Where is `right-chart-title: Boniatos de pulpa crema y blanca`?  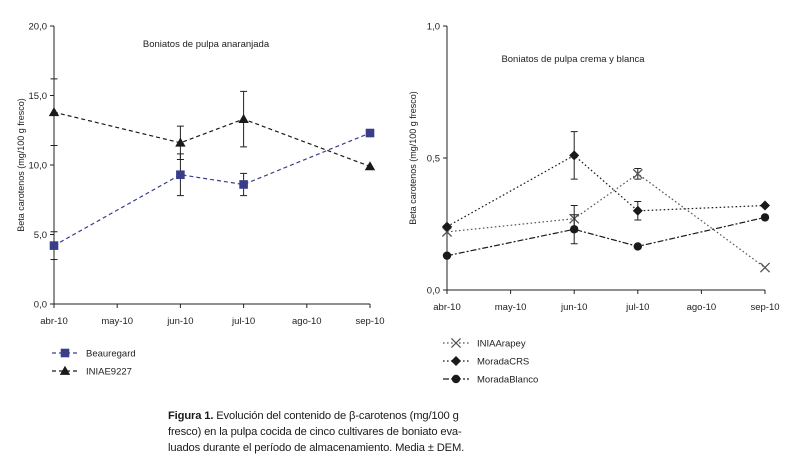 right-chart-title: Boniatos de pulpa crema y blanca is located at coordinates (573, 59).